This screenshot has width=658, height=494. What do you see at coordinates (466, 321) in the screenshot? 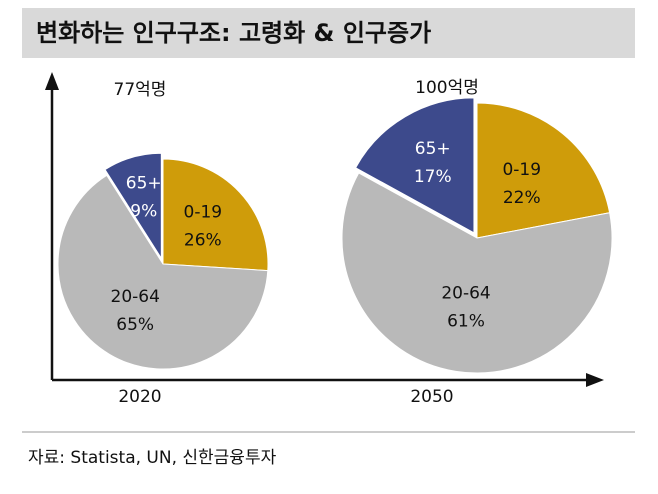
I see `slice-value: 61%` at bounding box center [466, 321].